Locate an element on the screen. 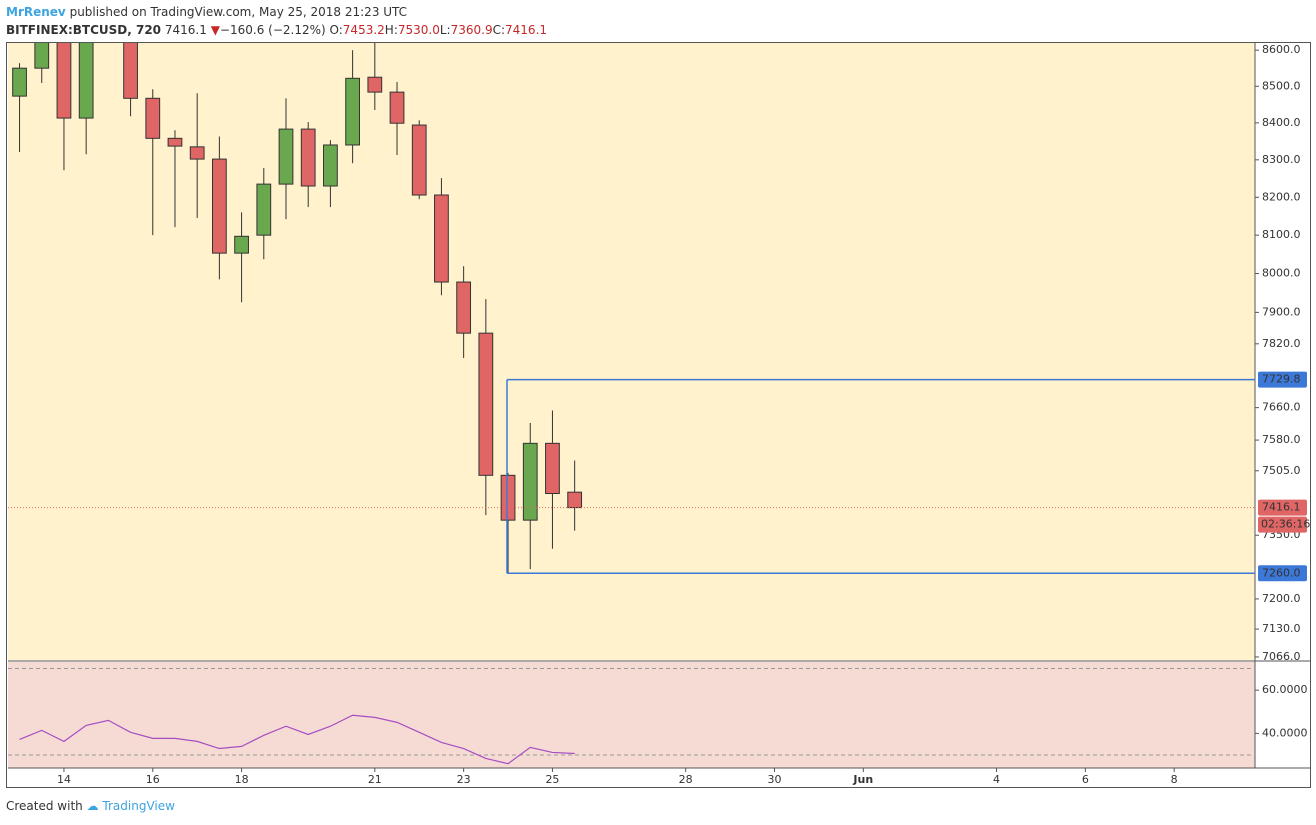  ohlc-key: L: is located at coordinates (445, 30).